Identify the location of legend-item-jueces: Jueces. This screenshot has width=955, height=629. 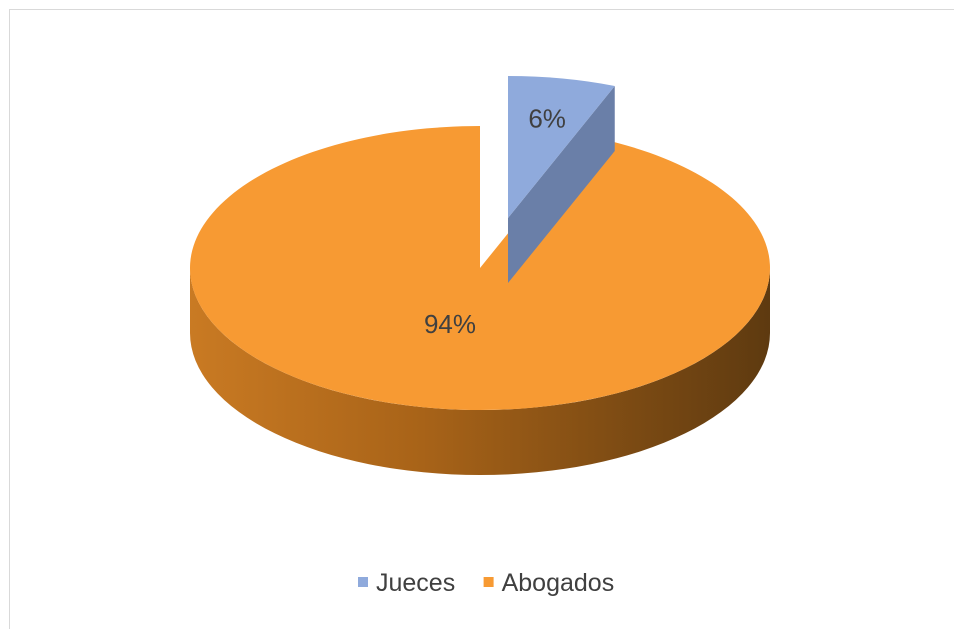
(406, 583).